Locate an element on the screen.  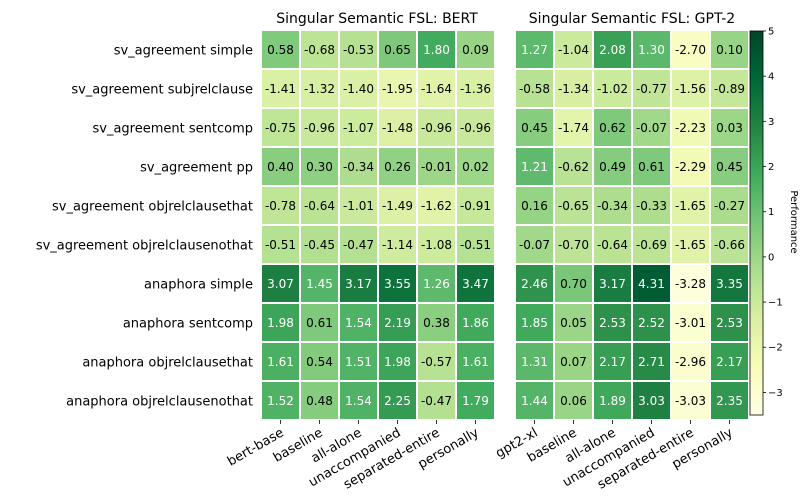
cell-value: 2.25 is located at coordinates (397, 401).